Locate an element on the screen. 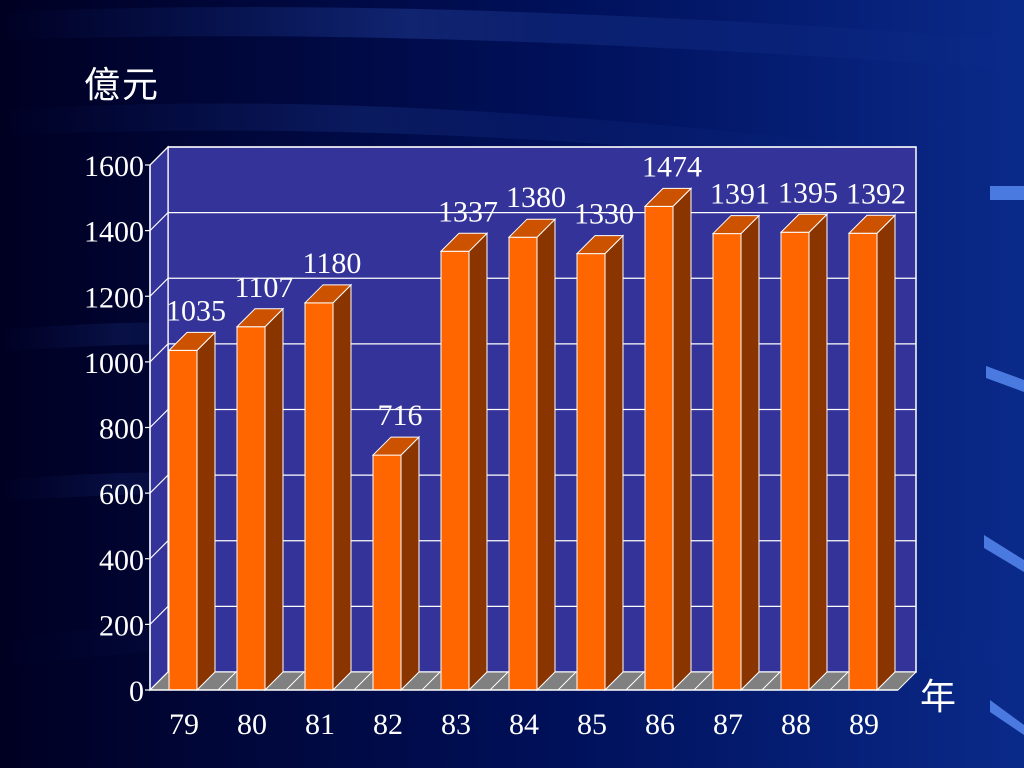 Image resolution: width=1024 pixels, height=768 pixels. x-tick-label: 81 is located at coordinates (320, 724).